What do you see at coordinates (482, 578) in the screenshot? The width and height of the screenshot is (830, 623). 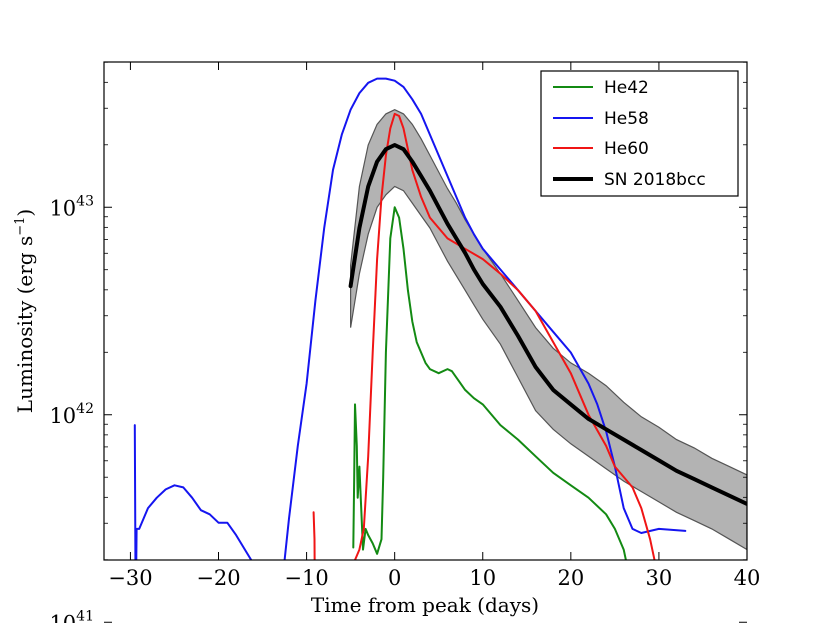 I see `x-tick-label: 10` at bounding box center [482, 578].